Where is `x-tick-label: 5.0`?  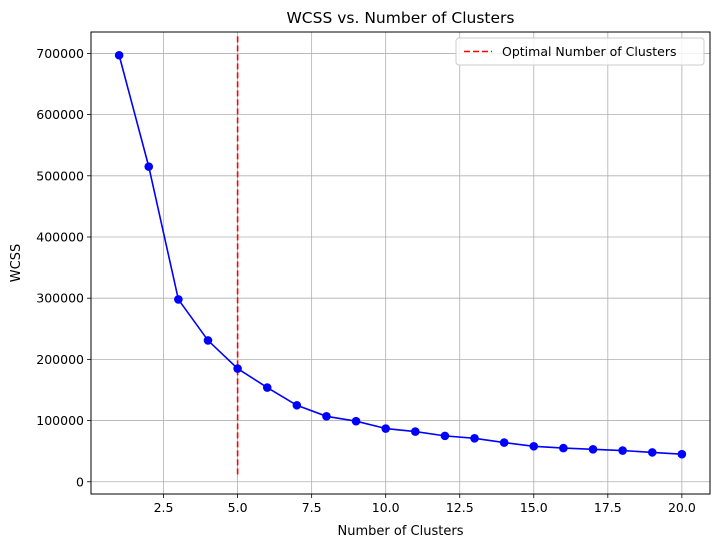 x-tick-label: 5.0 is located at coordinates (238, 507).